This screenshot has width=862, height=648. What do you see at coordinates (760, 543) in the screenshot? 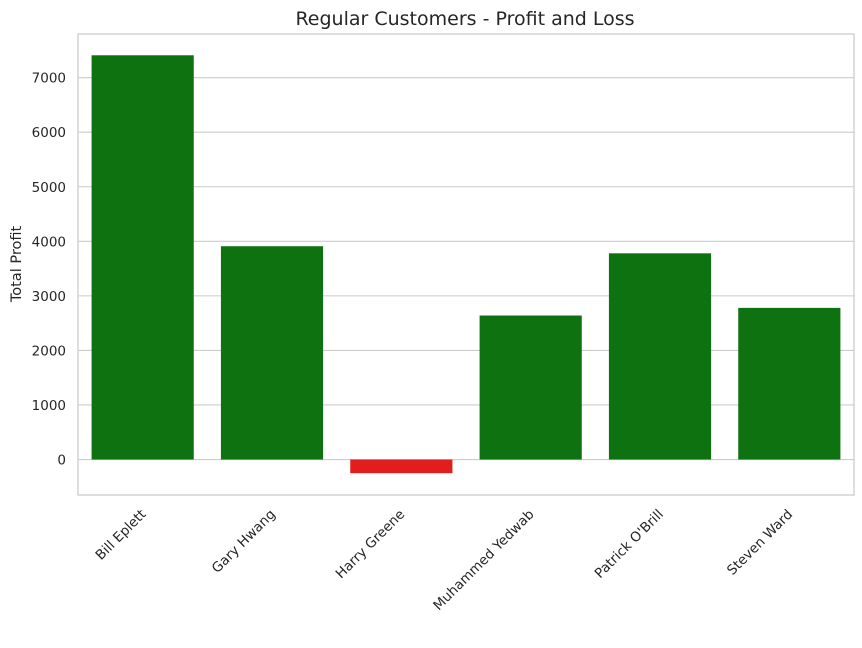
I see `x-tick-label-5: Steven Ward` at bounding box center [760, 543].